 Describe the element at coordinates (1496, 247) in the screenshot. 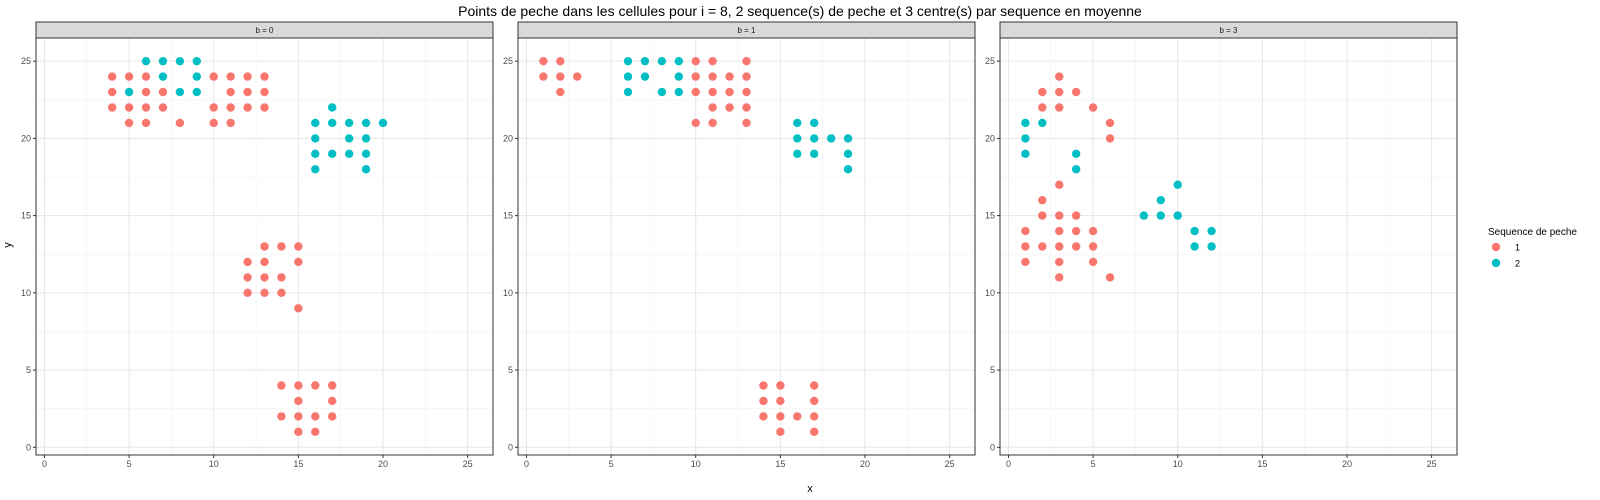

I see `legend-key` at that location.